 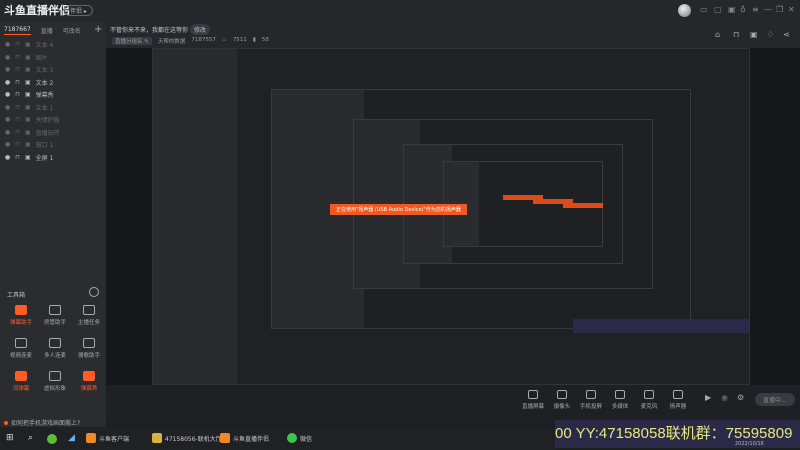 I want to click on layer-item: ● ⊓ ▣ 全屏 1, so click(x=29, y=157).